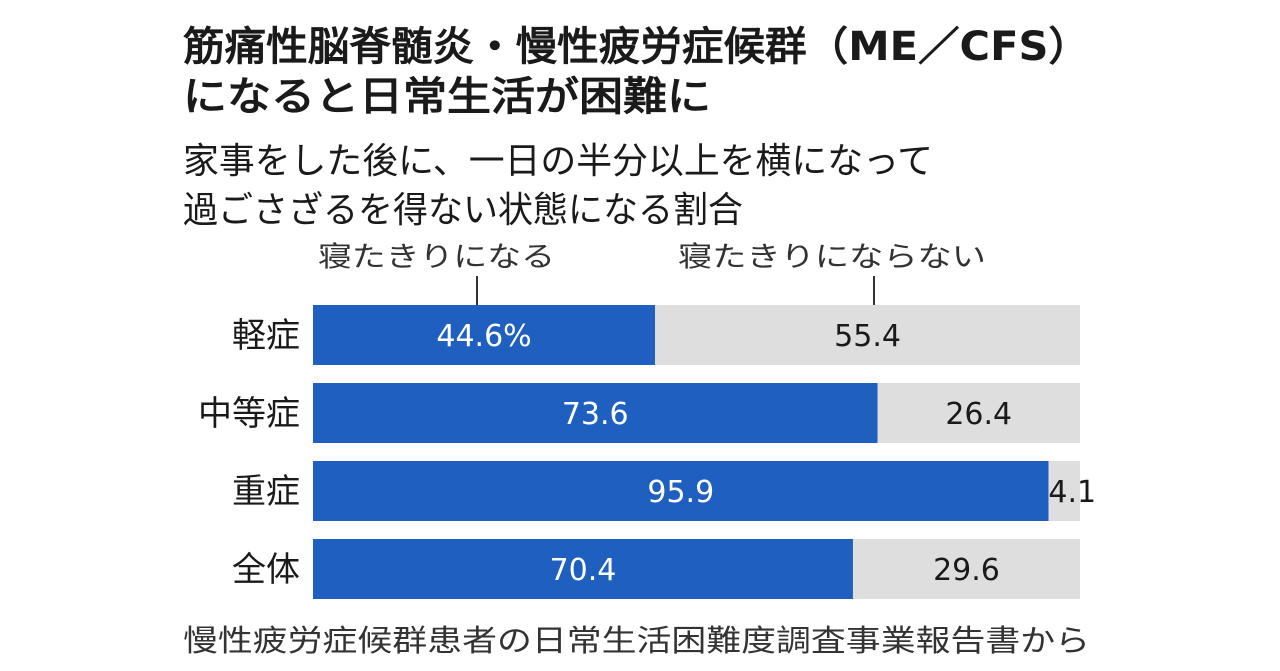 This screenshot has width=1280, height=671. What do you see at coordinates (249, 414) in the screenshot?
I see `category-label: 中等症` at bounding box center [249, 414].